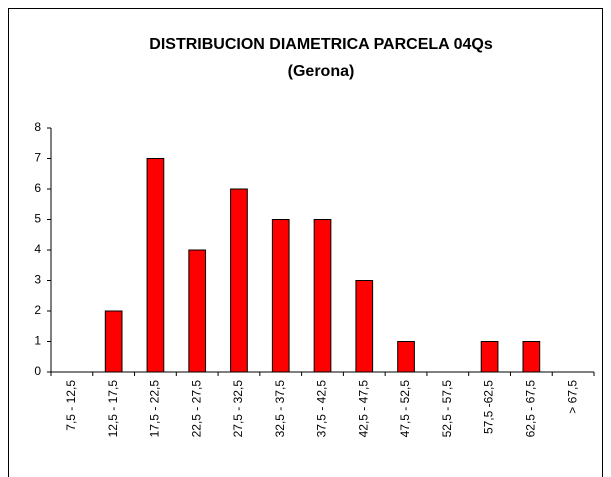 This screenshot has width=611, height=477. I want to click on x-tick-label: 62,5 - 67,5, so click(531, 409).